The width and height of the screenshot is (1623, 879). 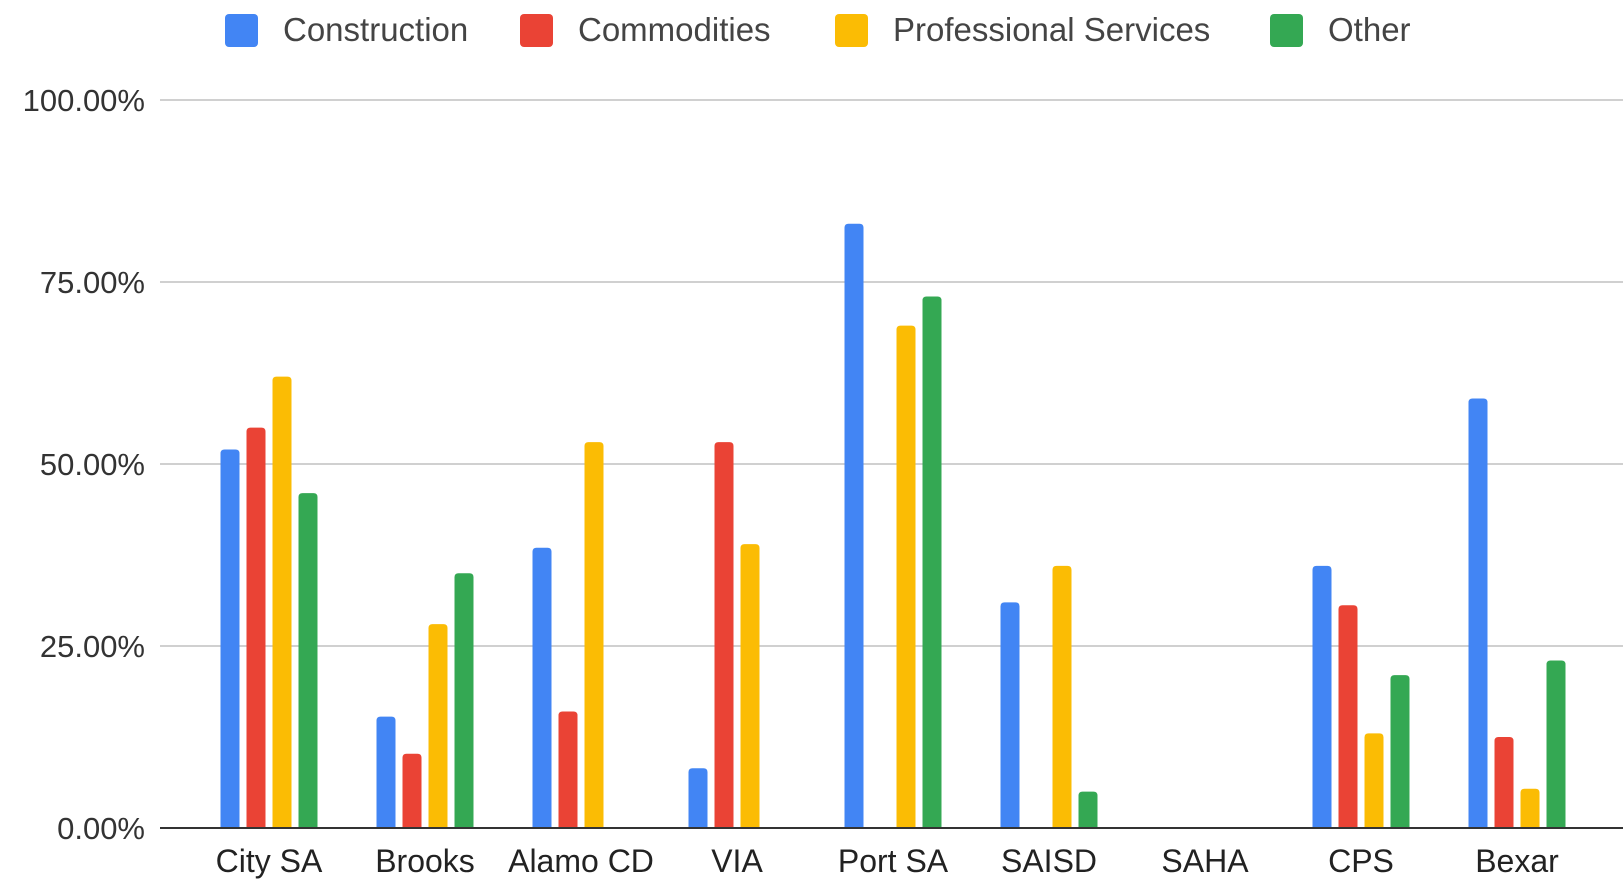 I want to click on x-category-label: VIA, so click(x=737, y=861).